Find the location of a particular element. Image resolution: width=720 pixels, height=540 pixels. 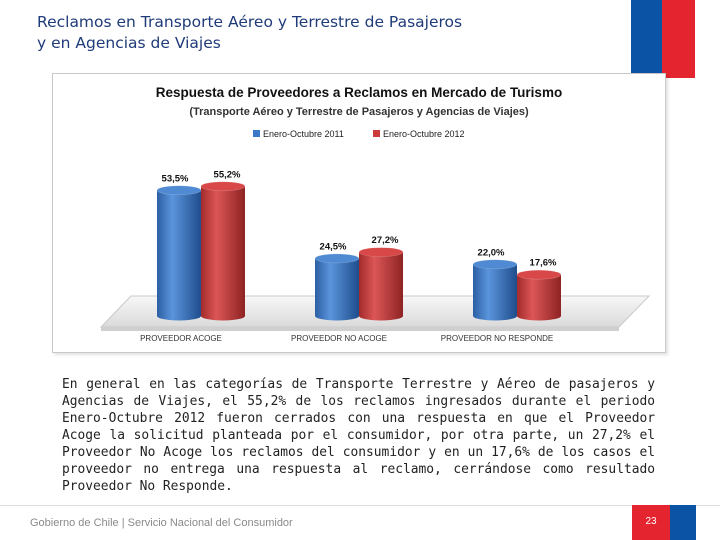

value-label-1-2012: 55,2% is located at coordinates (227, 174).